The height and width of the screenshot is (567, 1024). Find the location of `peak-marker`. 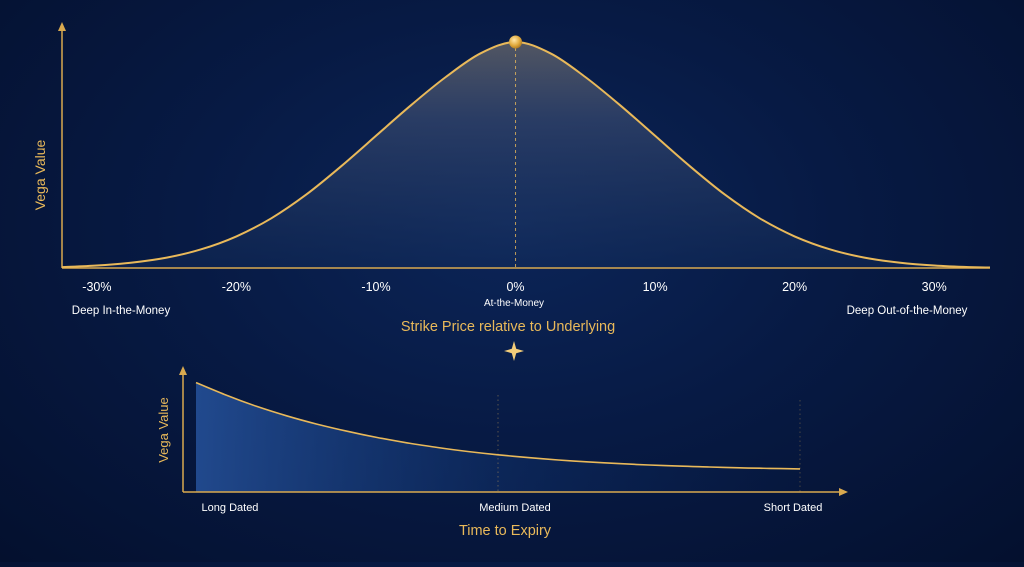

peak-marker is located at coordinates (516, 42).